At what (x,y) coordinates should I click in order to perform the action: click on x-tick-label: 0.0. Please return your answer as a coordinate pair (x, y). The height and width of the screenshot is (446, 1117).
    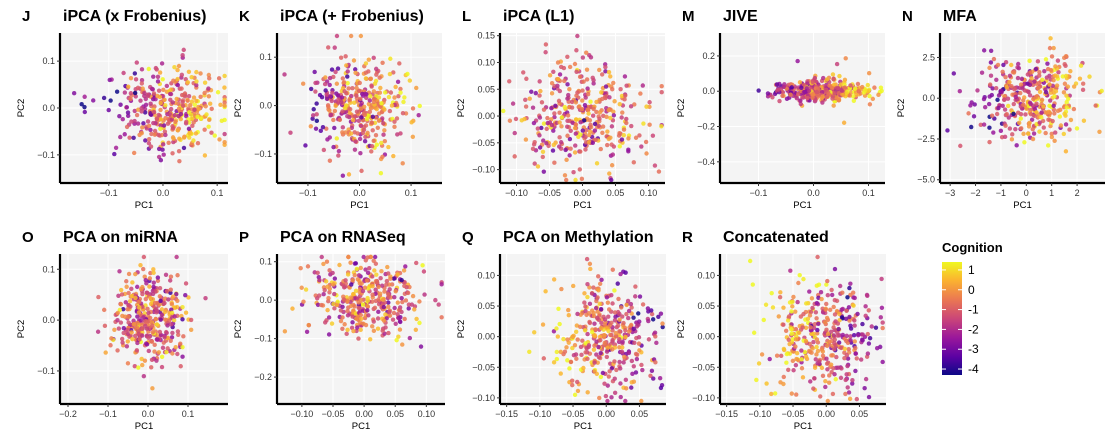
    Looking at the image, I should click on (148, 414).